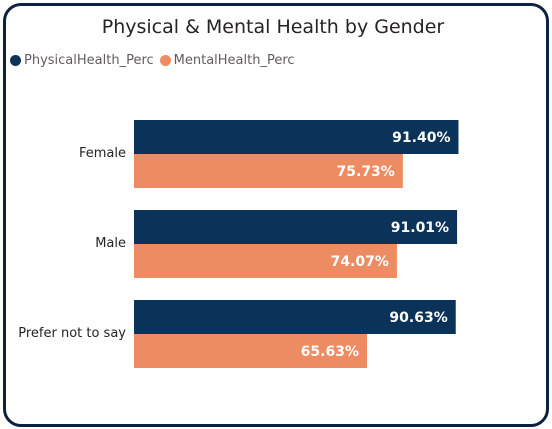 The width and height of the screenshot is (552, 429). Describe the element at coordinates (155, 60) in the screenshot. I see `chart-legend: PhysicalHealth_Perc MentalHealth_Perc` at that location.